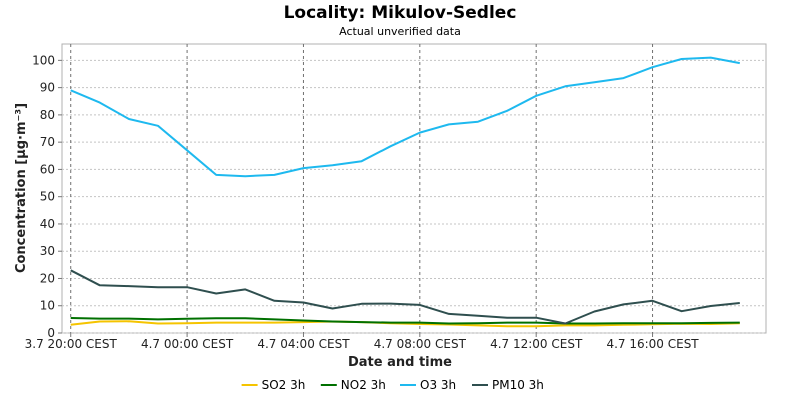 The image size is (800, 400). What do you see at coordinates (518, 385) in the screenshot?
I see `legend-label-pm10-3h: PM10 3h` at bounding box center [518, 385].